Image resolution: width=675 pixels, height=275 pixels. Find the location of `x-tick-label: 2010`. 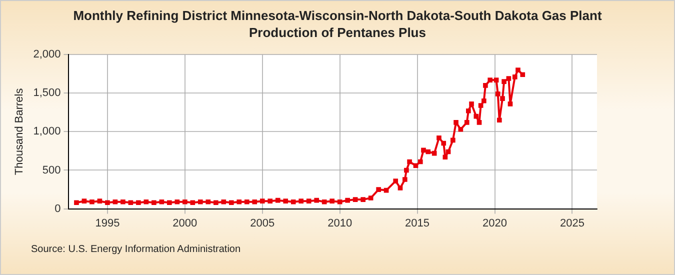

x-tick-label: 2010 is located at coordinates (340, 223).